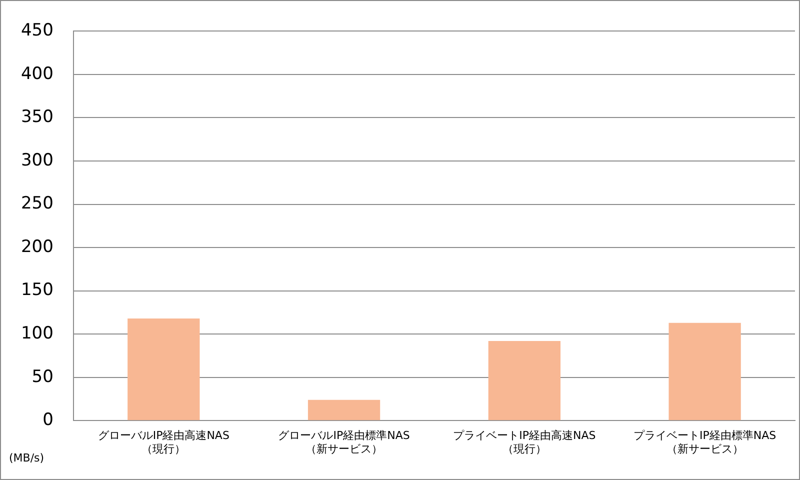  What do you see at coordinates (37, 333) in the screenshot?
I see `y-tick-label: 100` at bounding box center [37, 333].